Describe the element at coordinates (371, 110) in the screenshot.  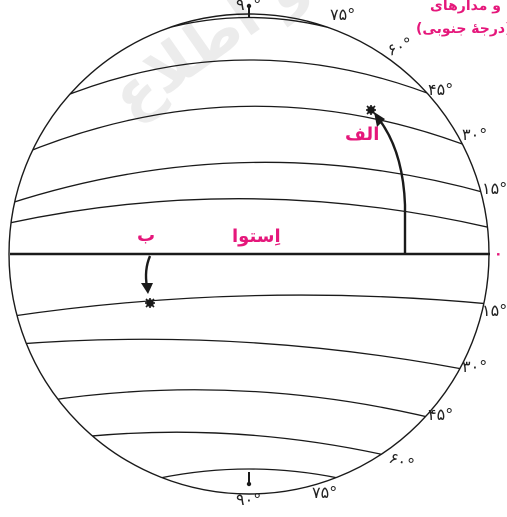
I see `point-a-marker` at that location.